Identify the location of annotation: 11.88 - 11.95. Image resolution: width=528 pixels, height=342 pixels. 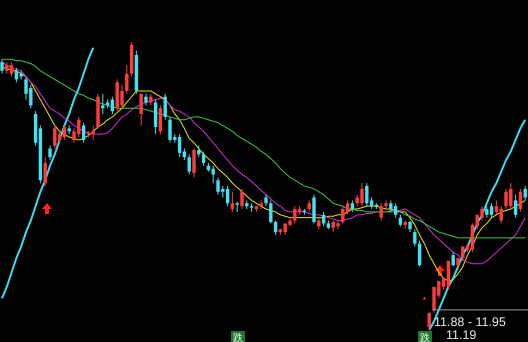
(470, 322).